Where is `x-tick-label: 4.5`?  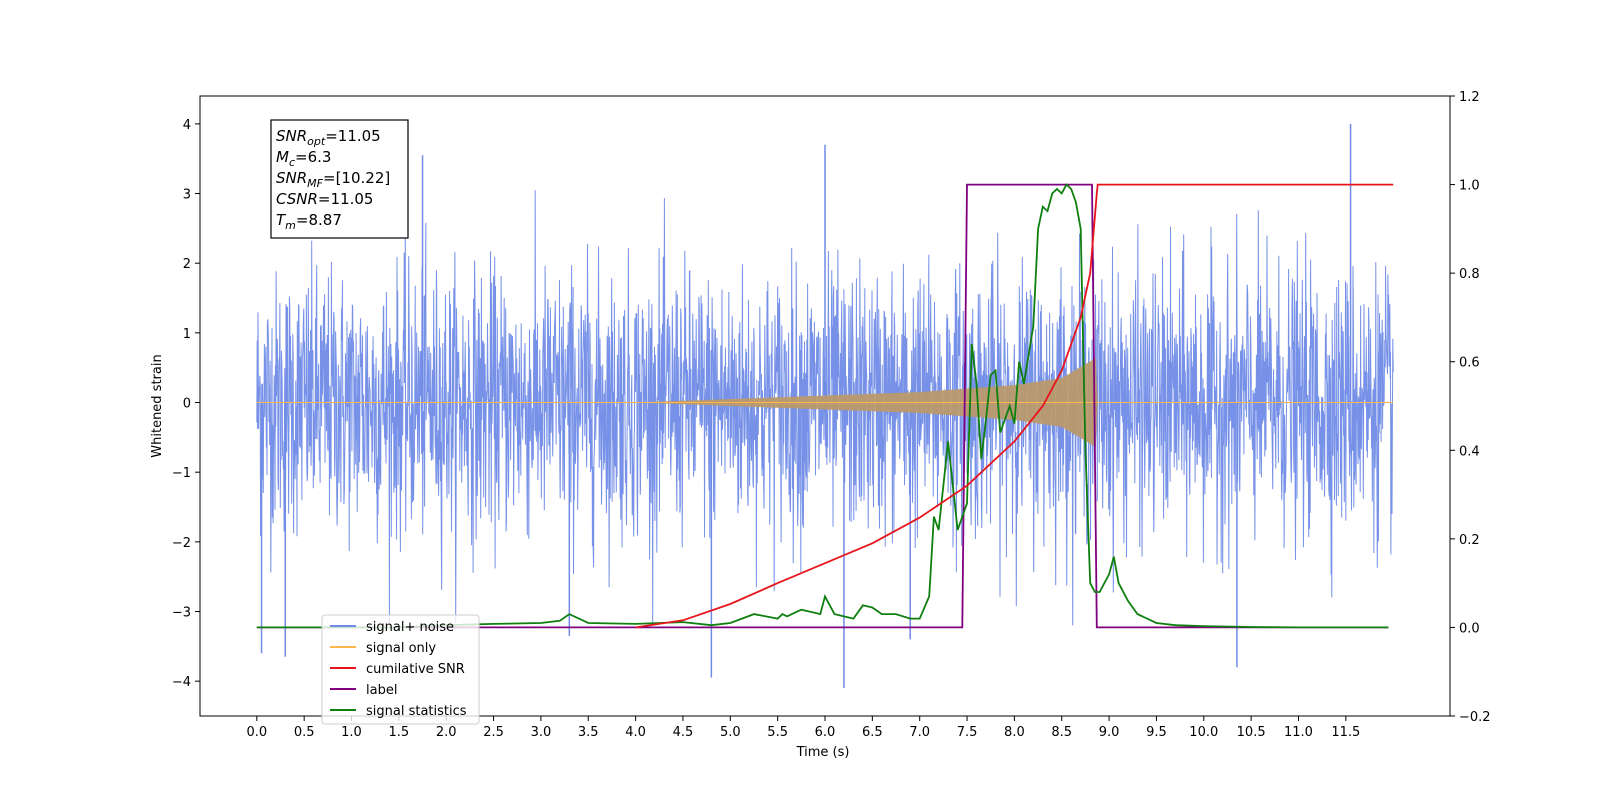
x-tick-label: 4.5 is located at coordinates (683, 732).